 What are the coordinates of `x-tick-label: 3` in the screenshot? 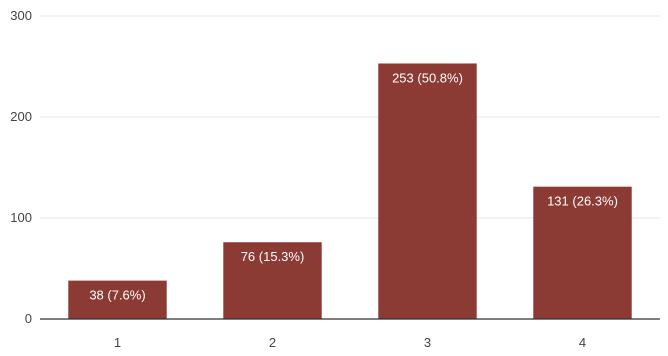 It's located at (427, 342).